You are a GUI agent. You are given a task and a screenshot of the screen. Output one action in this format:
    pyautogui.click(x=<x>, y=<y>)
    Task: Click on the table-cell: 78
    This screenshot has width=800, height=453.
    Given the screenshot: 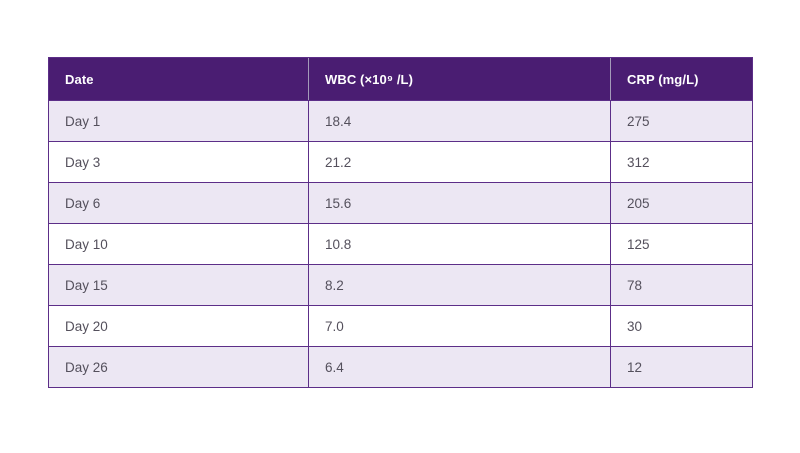 What is the action you would take?
    pyautogui.click(x=681, y=285)
    